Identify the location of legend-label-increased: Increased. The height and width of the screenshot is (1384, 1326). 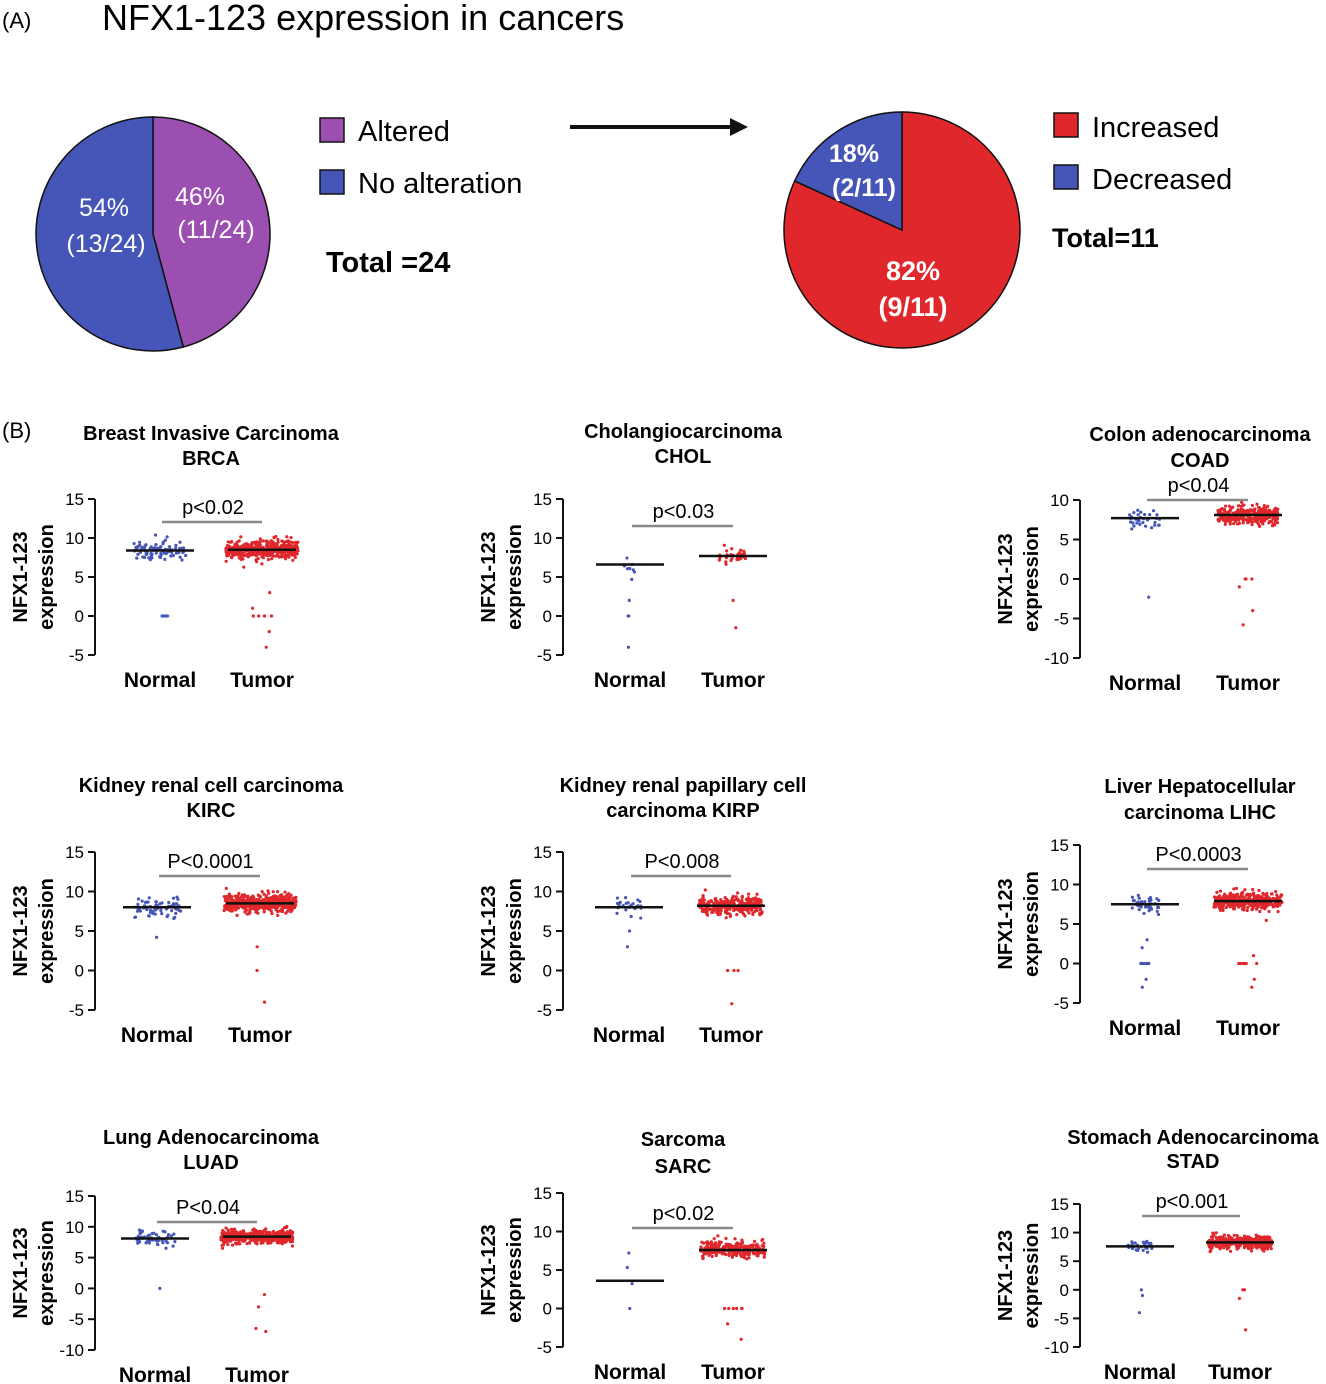
(1155, 128).